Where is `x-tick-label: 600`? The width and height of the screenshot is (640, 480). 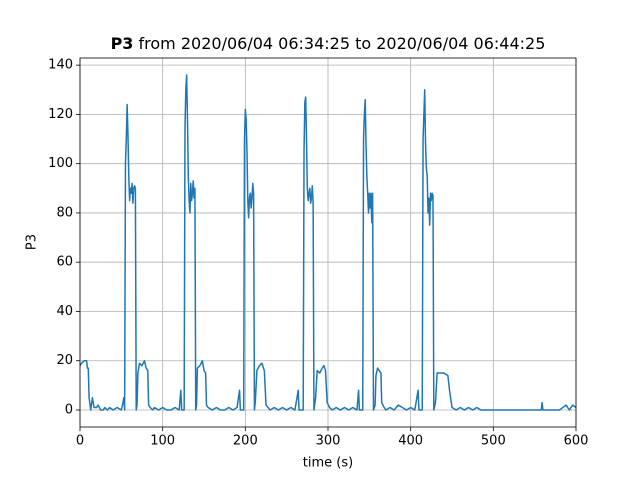 x-tick-label: 600 is located at coordinates (576, 441).